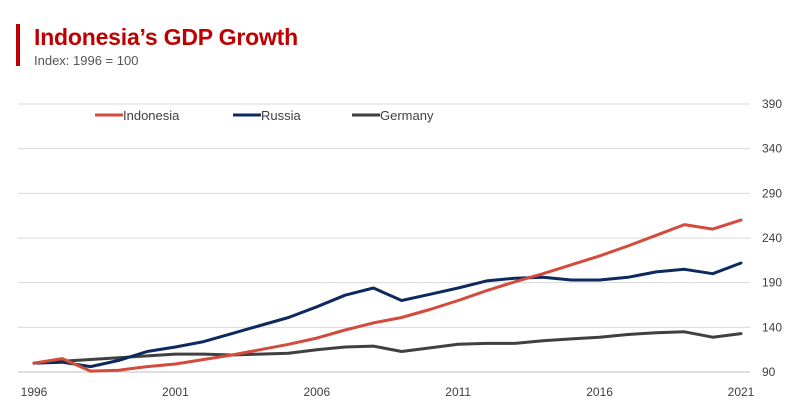 The width and height of the screenshot is (800, 418). Describe the element at coordinates (772, 193) in the screenshot. I see `y-tick-label: 290` at that location.